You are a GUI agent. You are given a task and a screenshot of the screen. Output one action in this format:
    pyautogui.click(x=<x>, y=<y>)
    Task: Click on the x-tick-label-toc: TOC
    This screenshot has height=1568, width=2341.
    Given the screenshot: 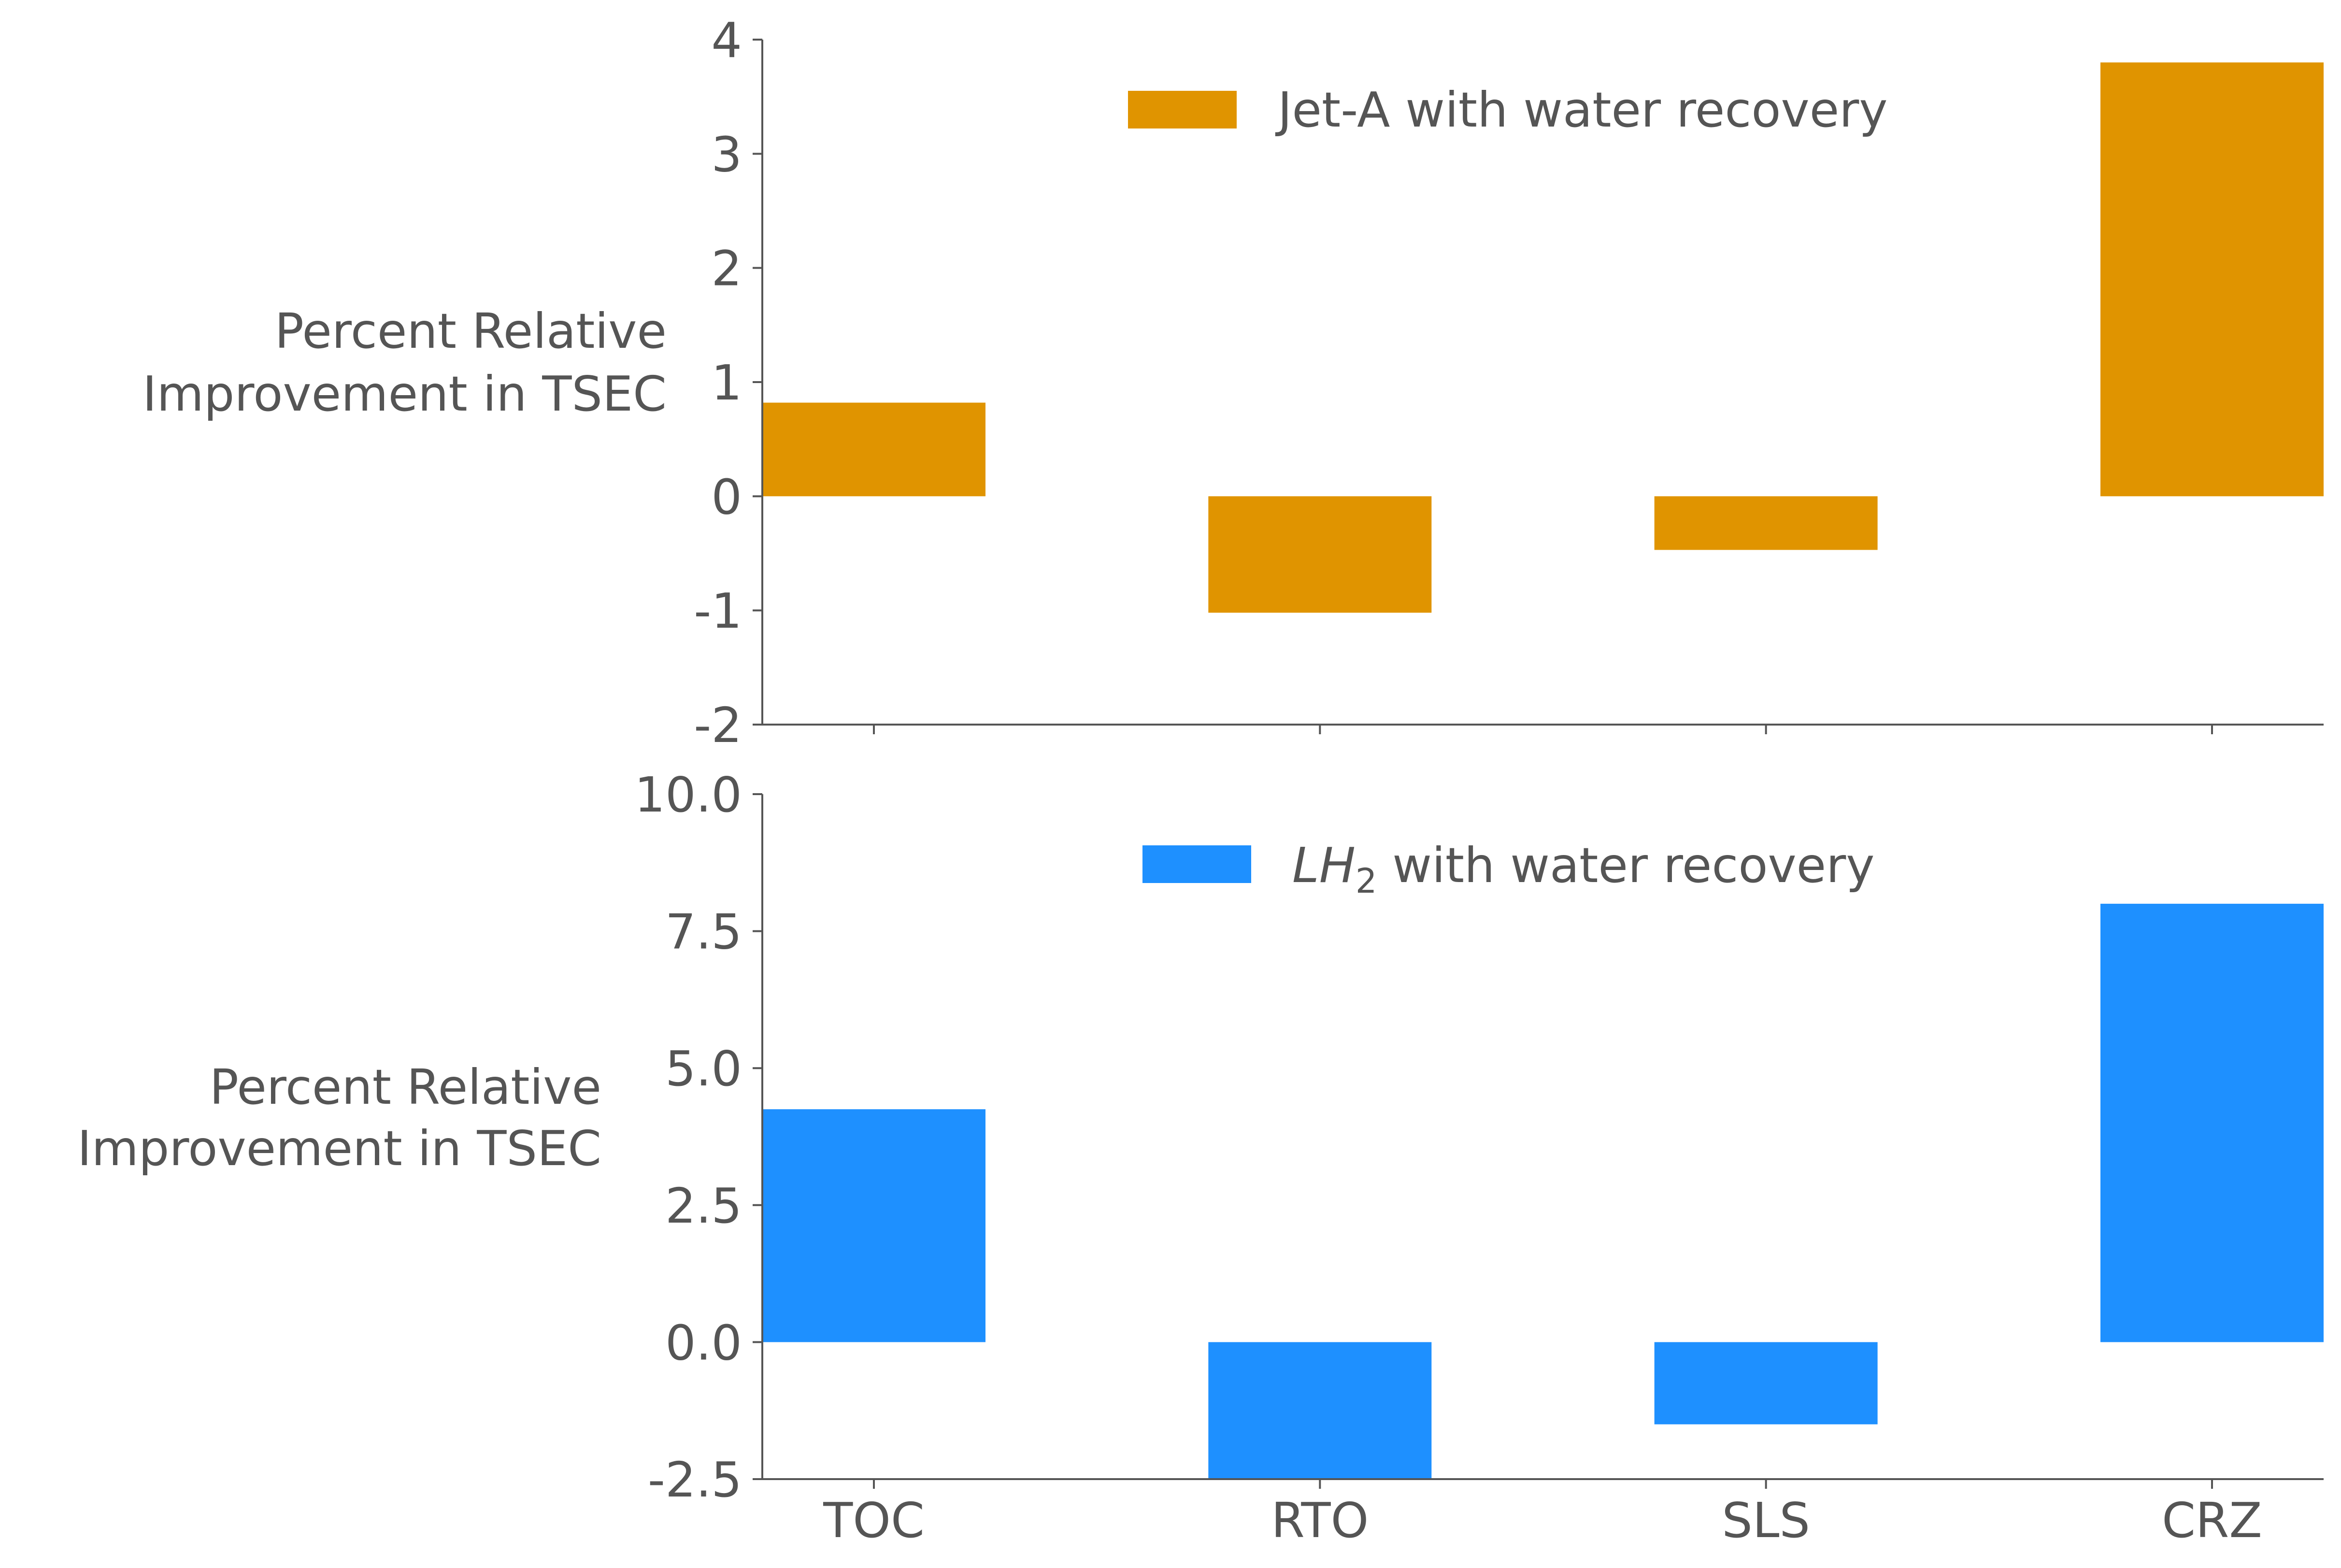 What is the action you would take?
    pyautogui.click(x=874, y=1520)
    